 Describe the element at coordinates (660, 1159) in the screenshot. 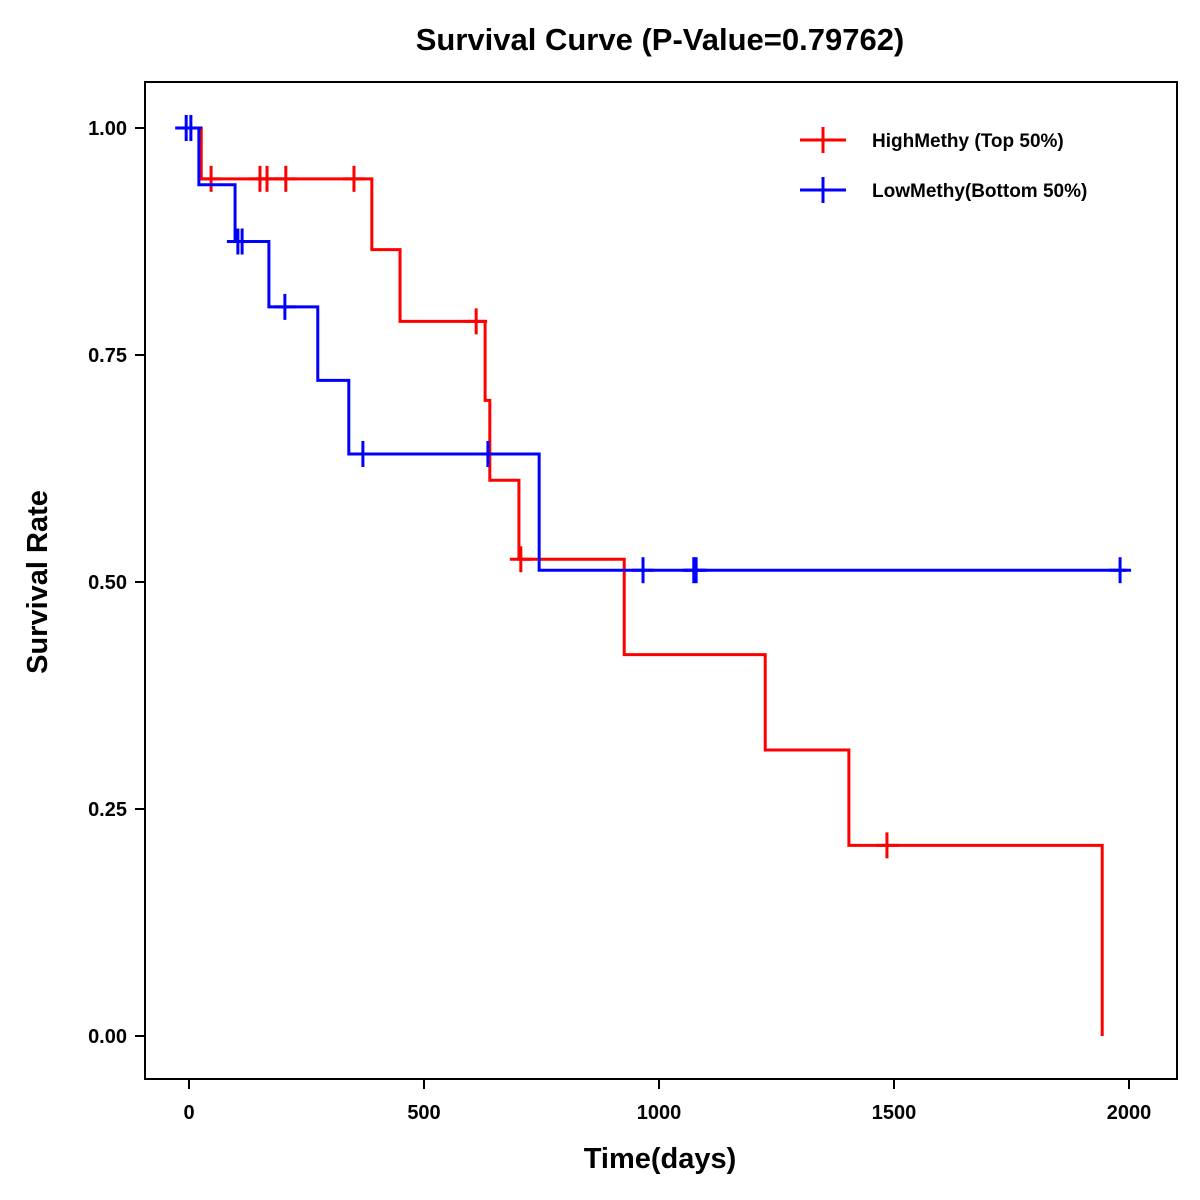

I see `x-axis-title: Time(days)` at that location.